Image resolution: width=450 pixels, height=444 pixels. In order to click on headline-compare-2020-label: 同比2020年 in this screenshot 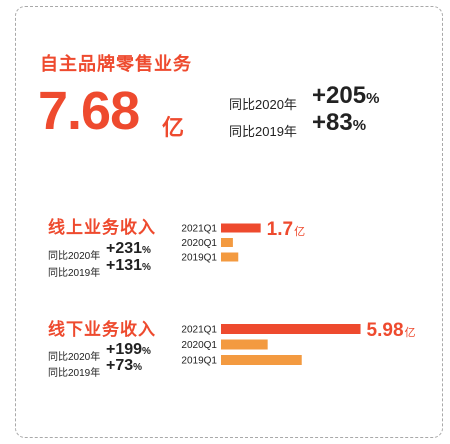, I will do `click(263, 104)`.